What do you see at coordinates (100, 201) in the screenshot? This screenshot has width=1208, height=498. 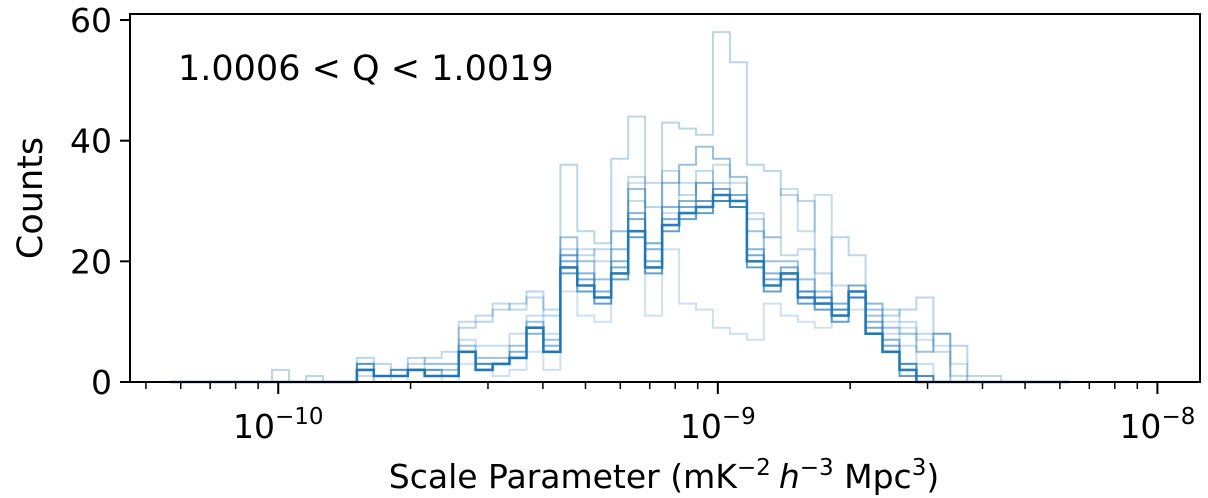 I see `y-axis: 0 20 40 60` at bounding box center [100, 201].